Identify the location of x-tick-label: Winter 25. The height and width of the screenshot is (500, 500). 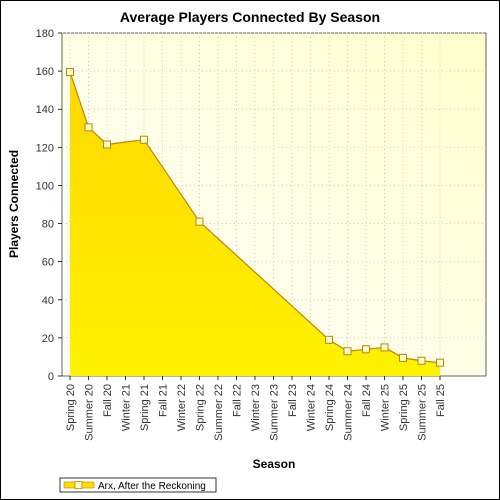
(386, 407).